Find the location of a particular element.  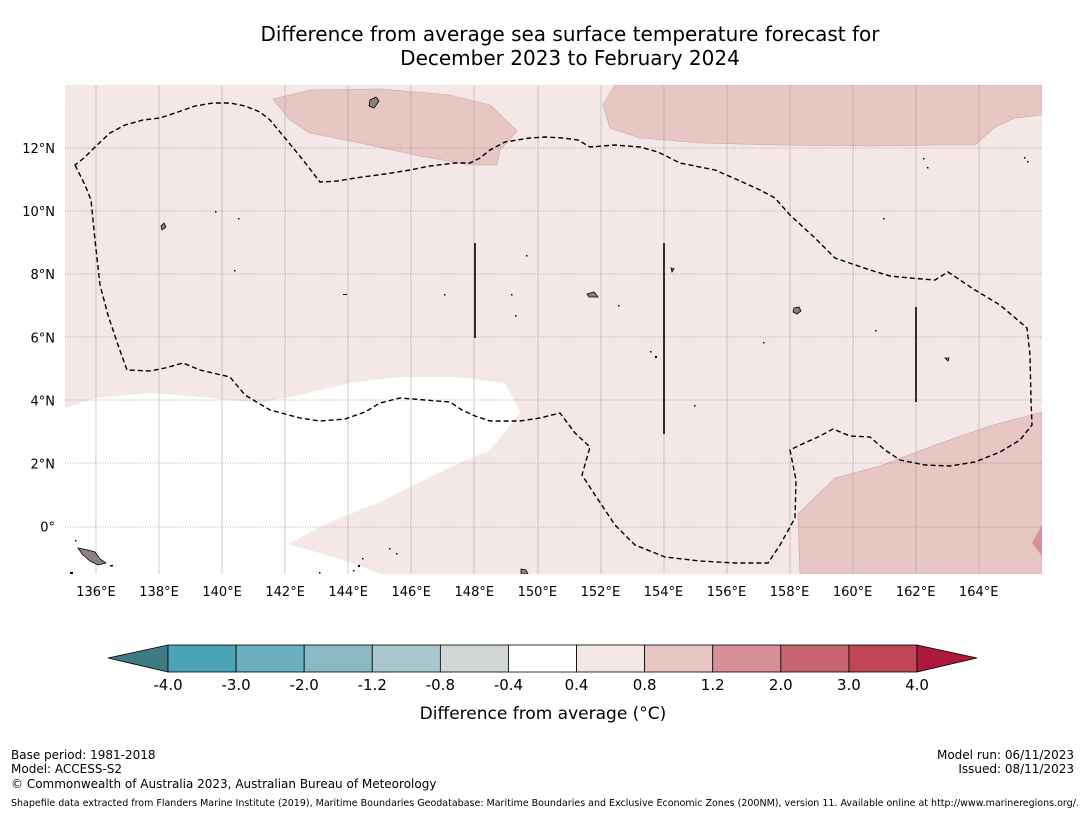

issued-date: Issued: 08/11/2023 is located at coordinates (1016, 769).